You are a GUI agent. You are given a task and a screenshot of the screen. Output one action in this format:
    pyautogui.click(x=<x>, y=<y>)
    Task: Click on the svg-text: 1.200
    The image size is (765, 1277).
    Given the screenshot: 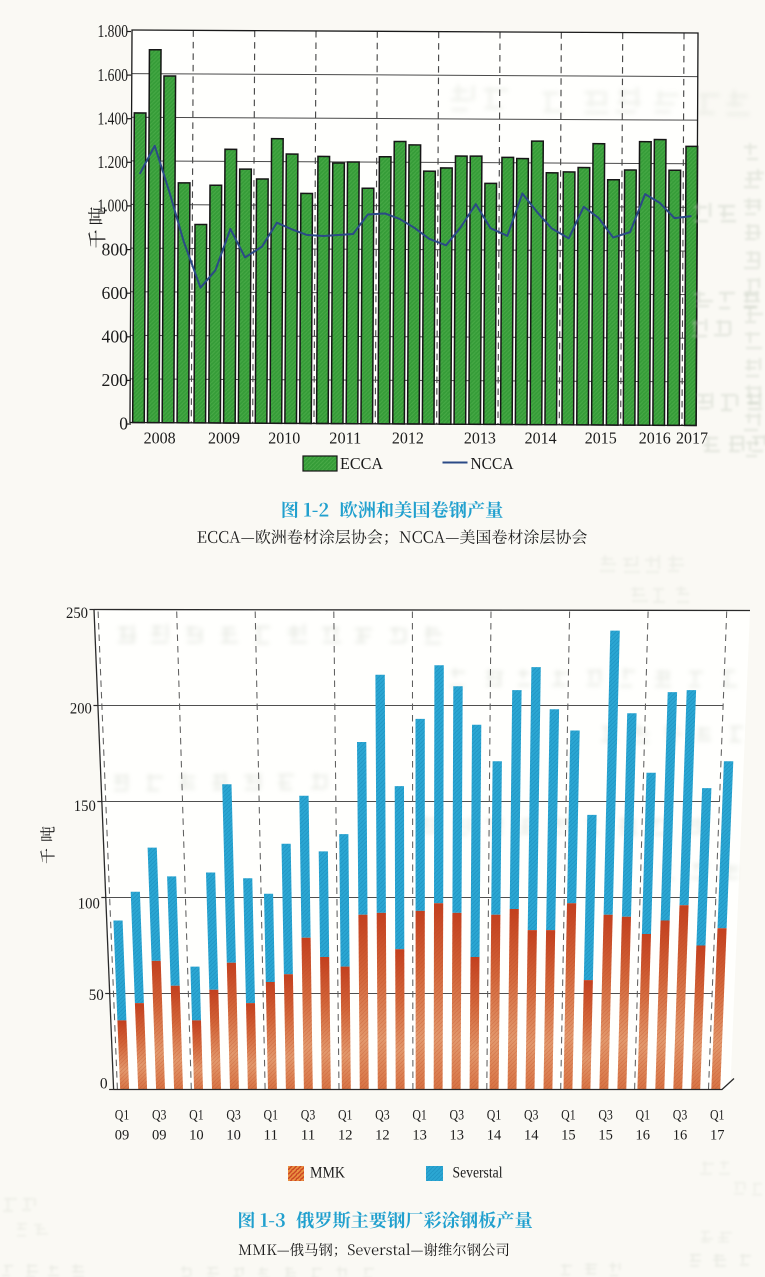 What is the action you would take?
    pyautogui.click(x=113, y=162)
    